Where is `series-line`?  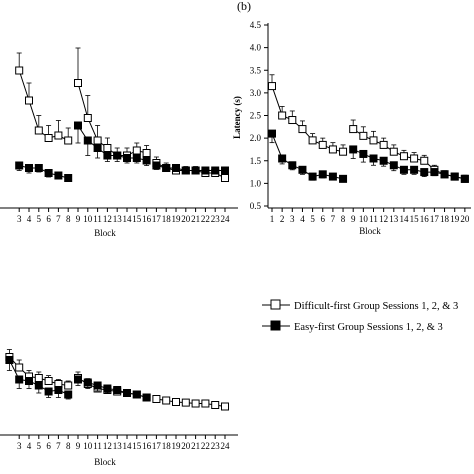 series-line is located at coordinates (43, 105).